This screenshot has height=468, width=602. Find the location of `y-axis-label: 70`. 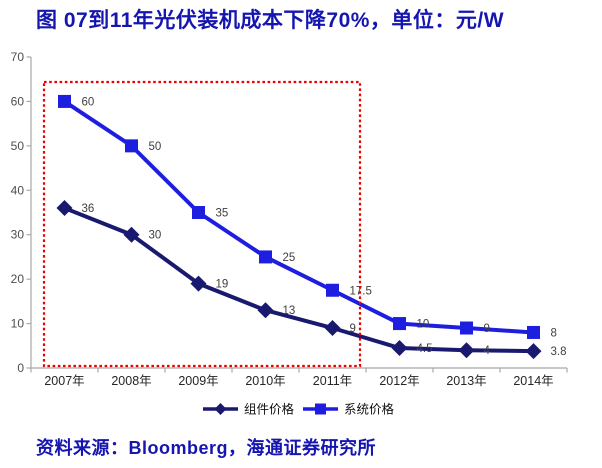

y-axis-label: 70 is located at coordinates (18, 57).